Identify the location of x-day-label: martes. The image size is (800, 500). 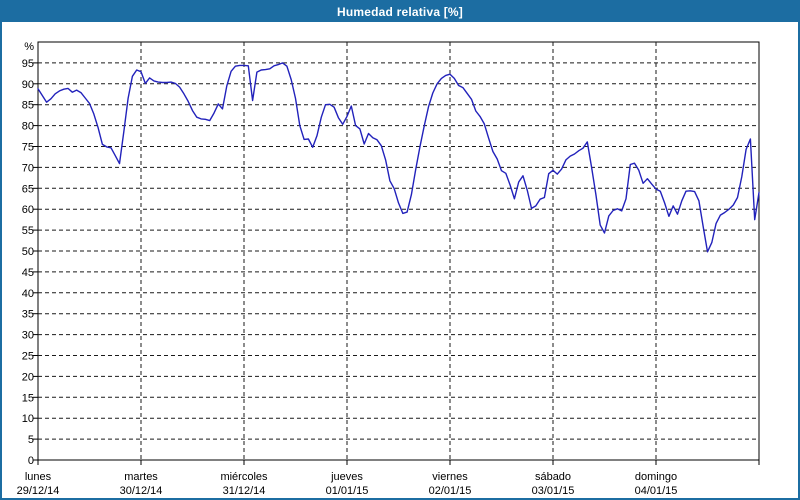
(141, 477).